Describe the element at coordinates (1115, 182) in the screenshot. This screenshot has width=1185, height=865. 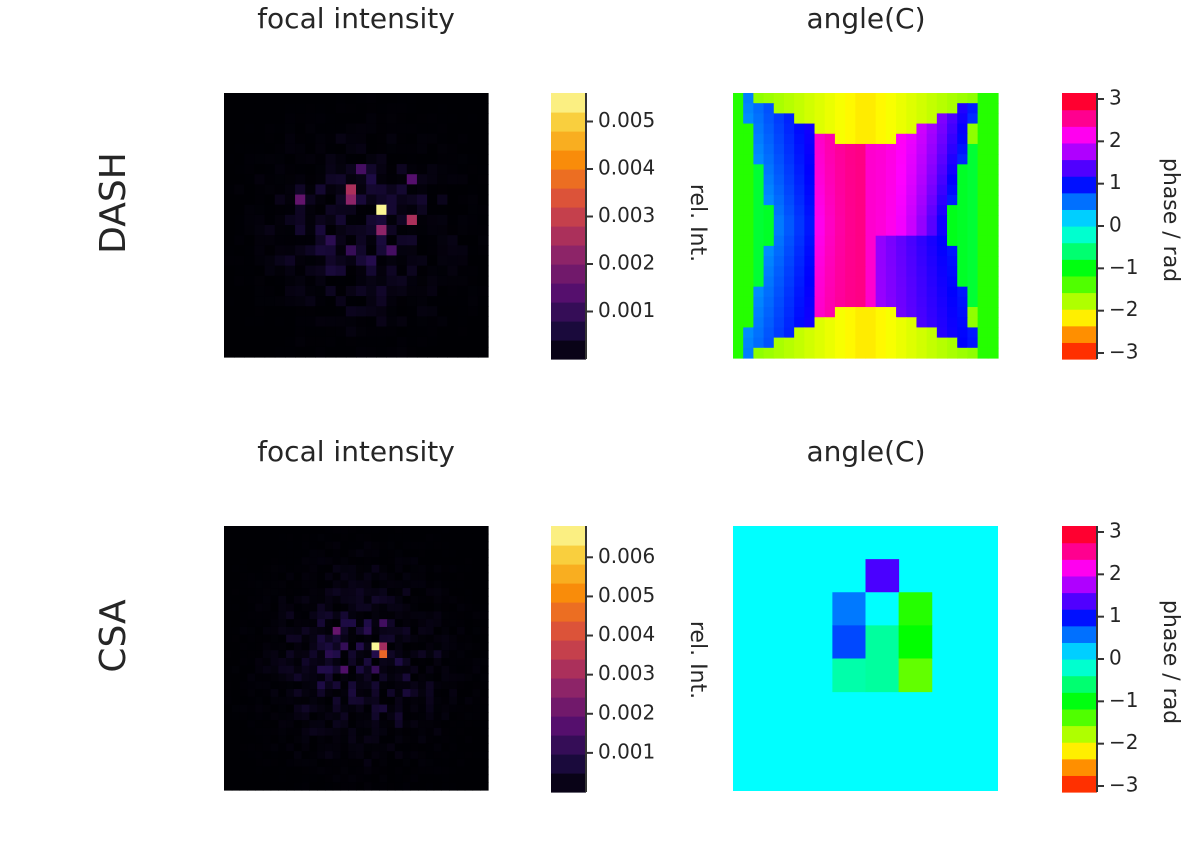
I see `colorbar-tick-label: 1` at that location.